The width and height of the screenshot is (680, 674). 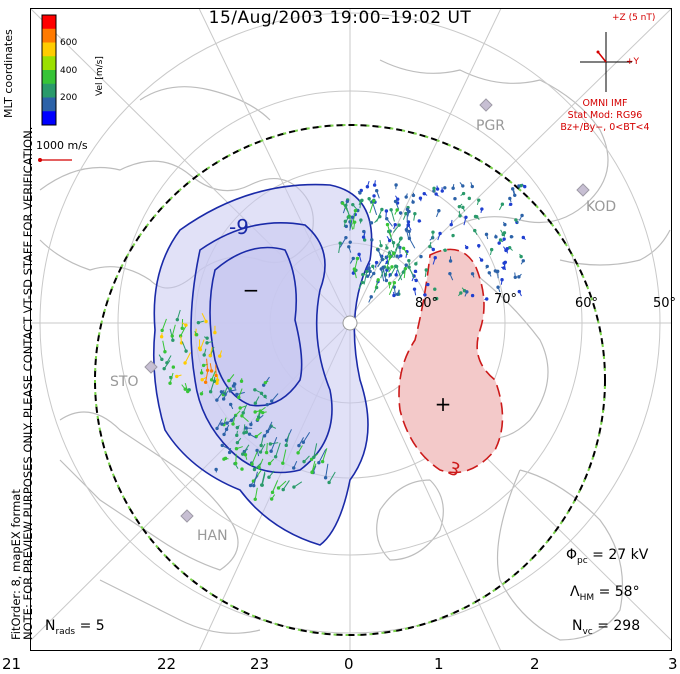 What do you see at coordinates (587, 631) in the screenshot?
I see `stat-nvc-sub: vc` at bounding box center [587, 631].